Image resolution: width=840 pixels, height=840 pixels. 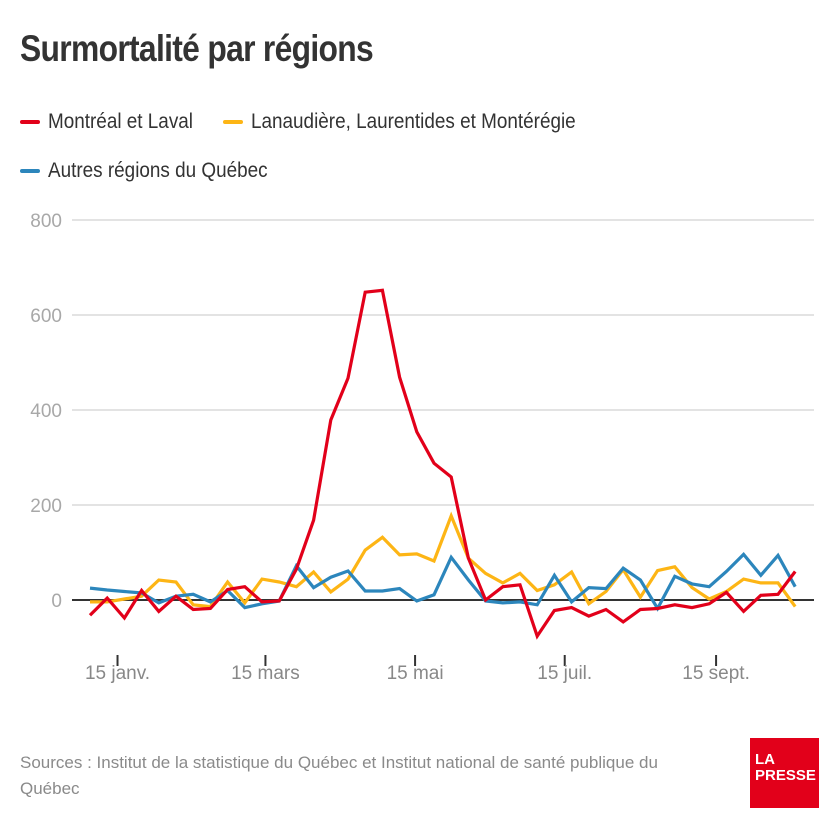 What do you see at coordinates (120, 121) in the screenshot?
I see `legend-label: Montréal et Laval` at bounding box center [120, 121].